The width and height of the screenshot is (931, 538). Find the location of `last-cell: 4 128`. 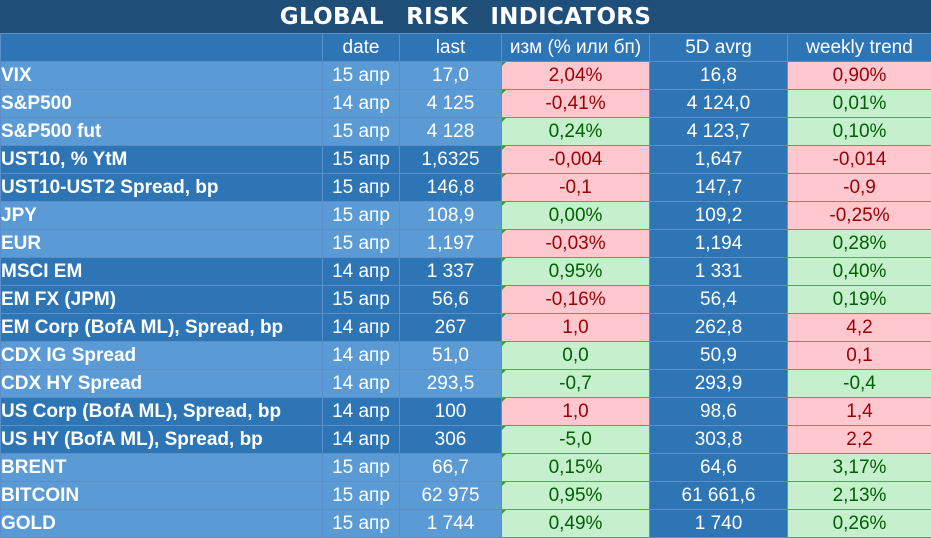

last-cell: 4 128 is located at coordinates (451, 132).